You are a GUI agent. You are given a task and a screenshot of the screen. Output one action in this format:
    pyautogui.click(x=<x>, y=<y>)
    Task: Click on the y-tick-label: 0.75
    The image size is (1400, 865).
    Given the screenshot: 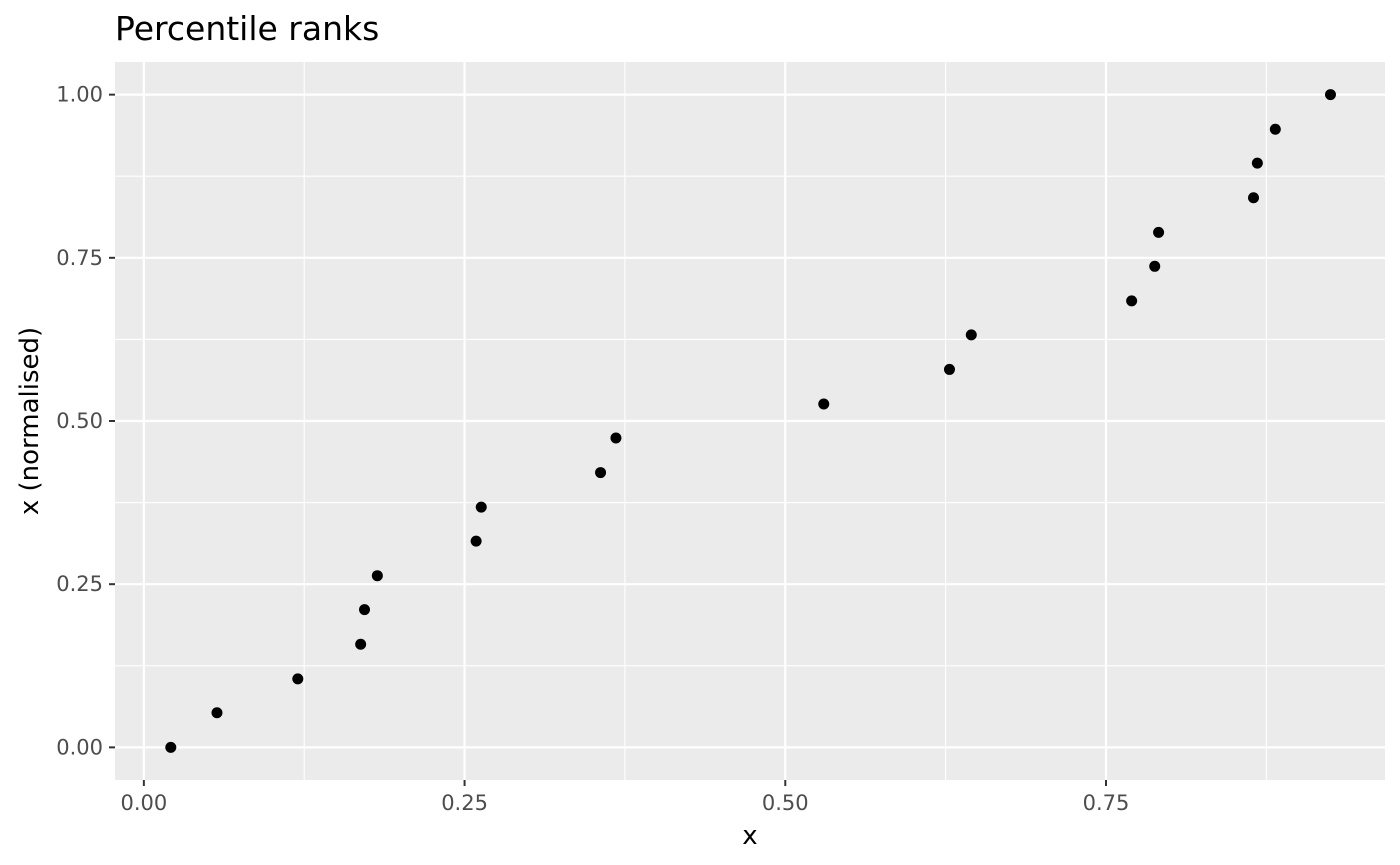 What is the action you would take?
    pyautogui.click(x=79, y=258)
    